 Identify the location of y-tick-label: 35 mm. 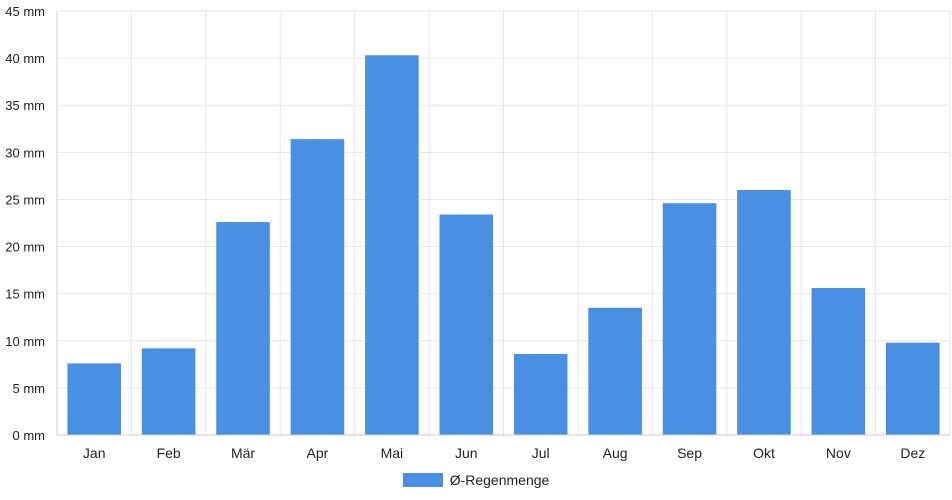
(25, 105).